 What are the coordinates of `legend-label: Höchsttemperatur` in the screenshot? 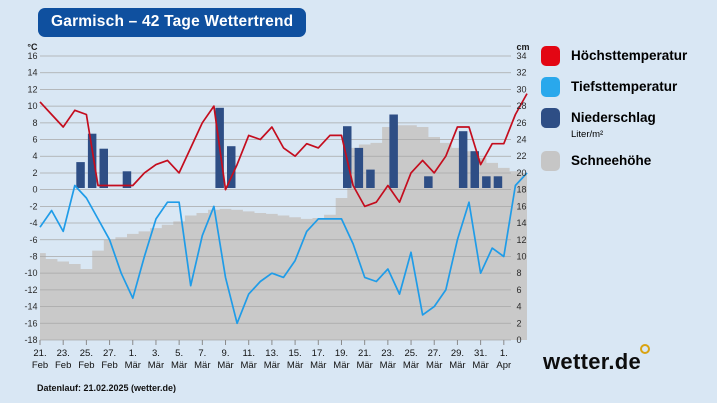 It's located at (629, 55).